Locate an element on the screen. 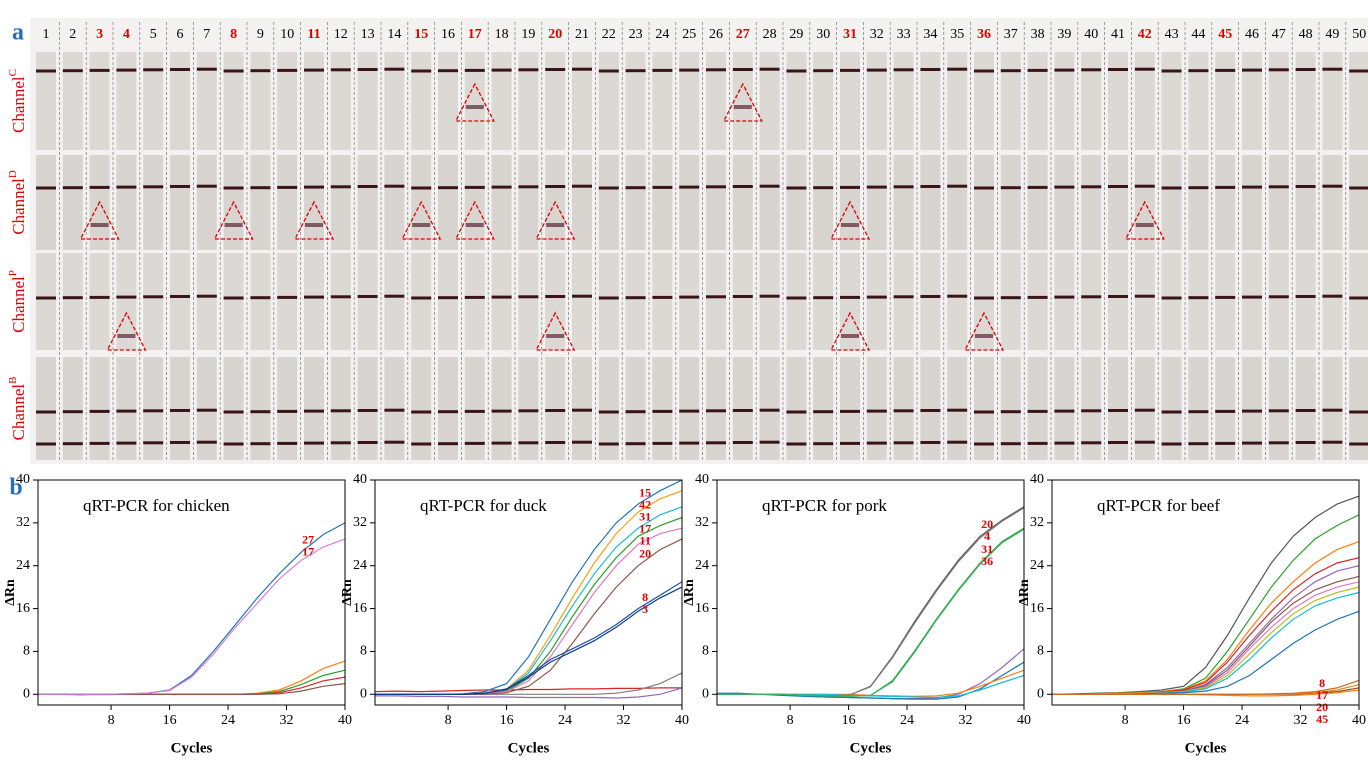 Image resolution: width=1368 pixels, height=761 pixels. y-tick-label: 24 is located at coordinates (702, 565).